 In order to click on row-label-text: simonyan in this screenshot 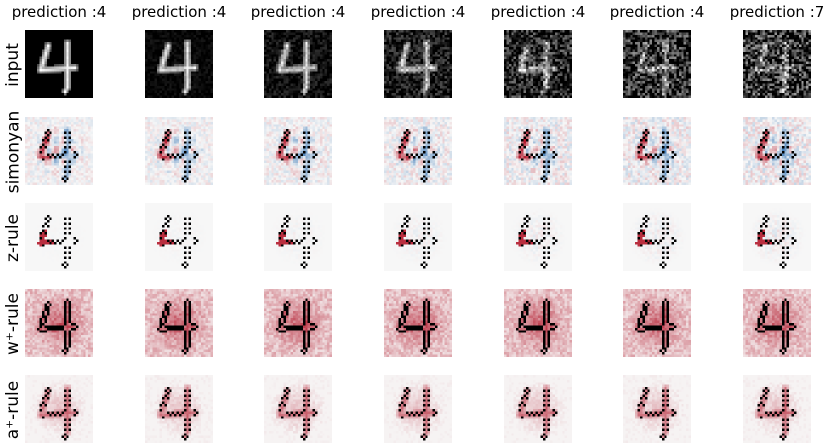, I will do `click(13, 152)`.